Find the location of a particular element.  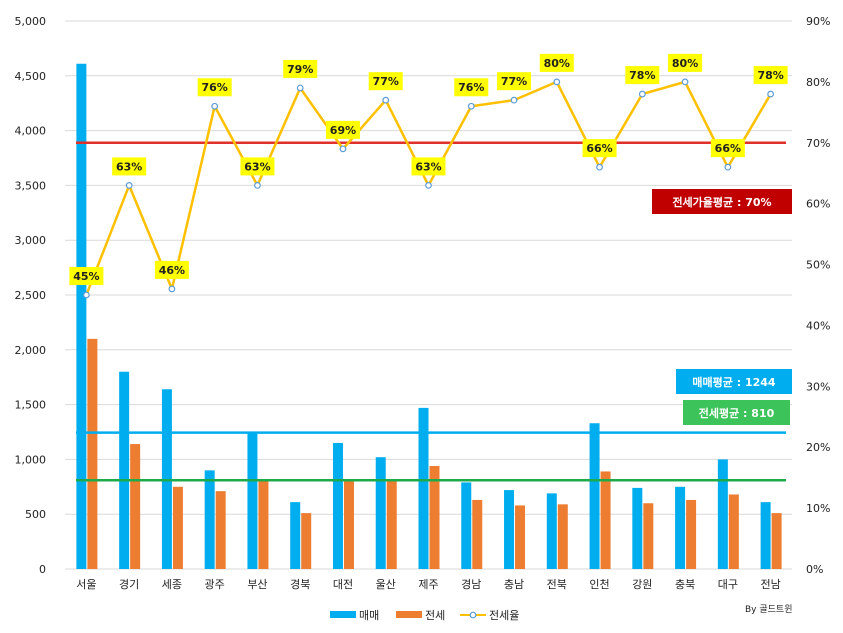

rate-marker-울산 is located at coordinates (386, 100).